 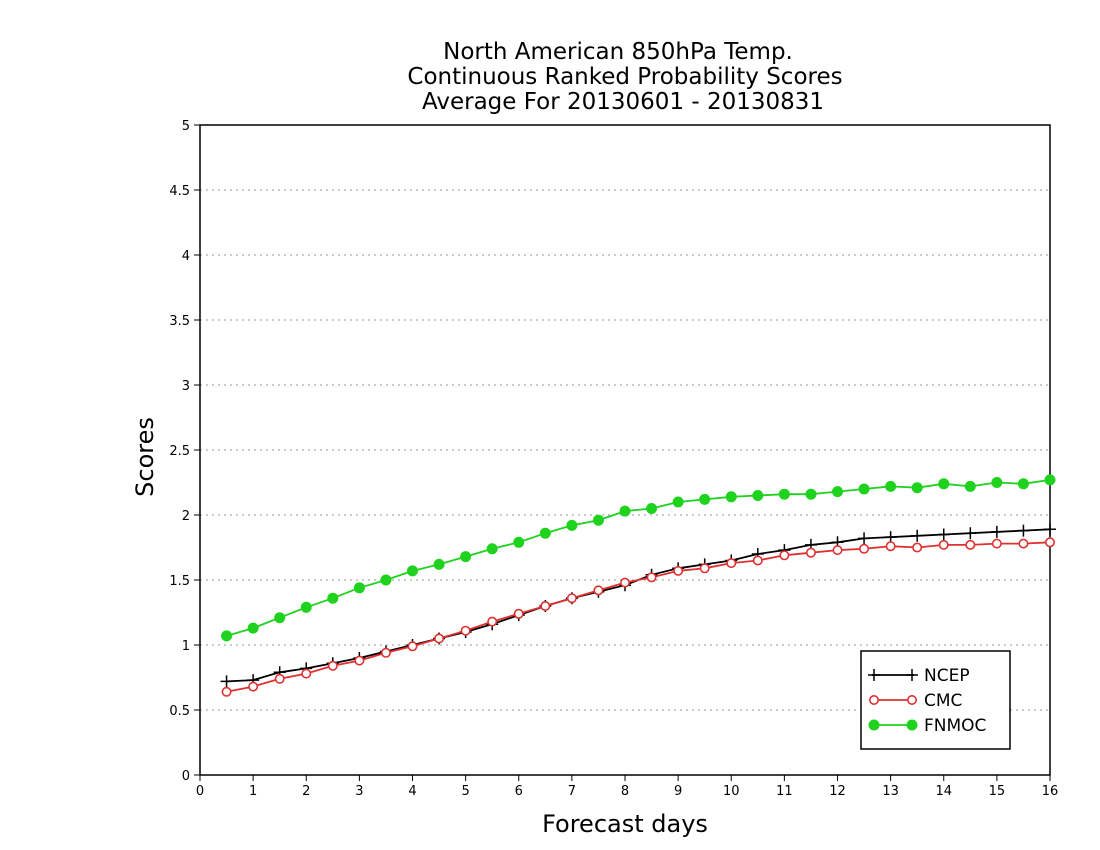 What do you see at coordinates (943, 701) in the screenshot?
I see `legend-label: CMC` at bounding box center [943, 701].